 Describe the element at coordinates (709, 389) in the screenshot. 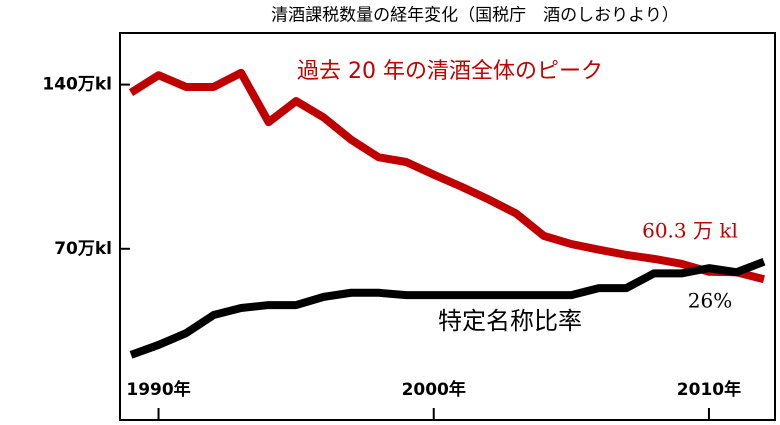

I see `x-tick-label: 2010年` at that location.